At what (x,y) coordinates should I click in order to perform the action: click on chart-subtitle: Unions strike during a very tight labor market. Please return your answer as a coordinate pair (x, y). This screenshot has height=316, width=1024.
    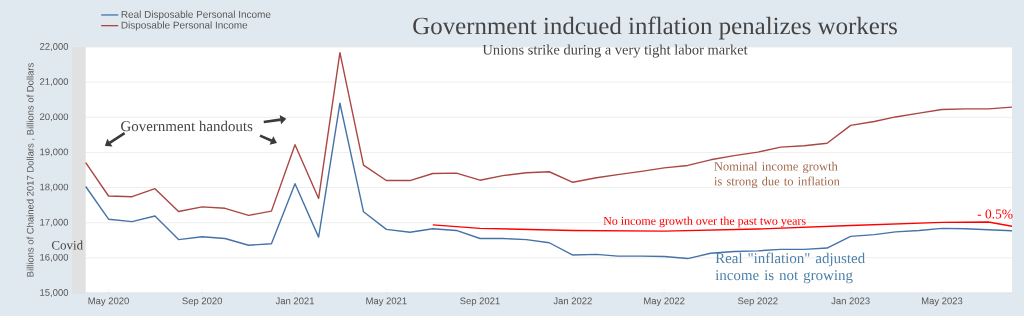
    Looking at the image, I should click on (615, 51).